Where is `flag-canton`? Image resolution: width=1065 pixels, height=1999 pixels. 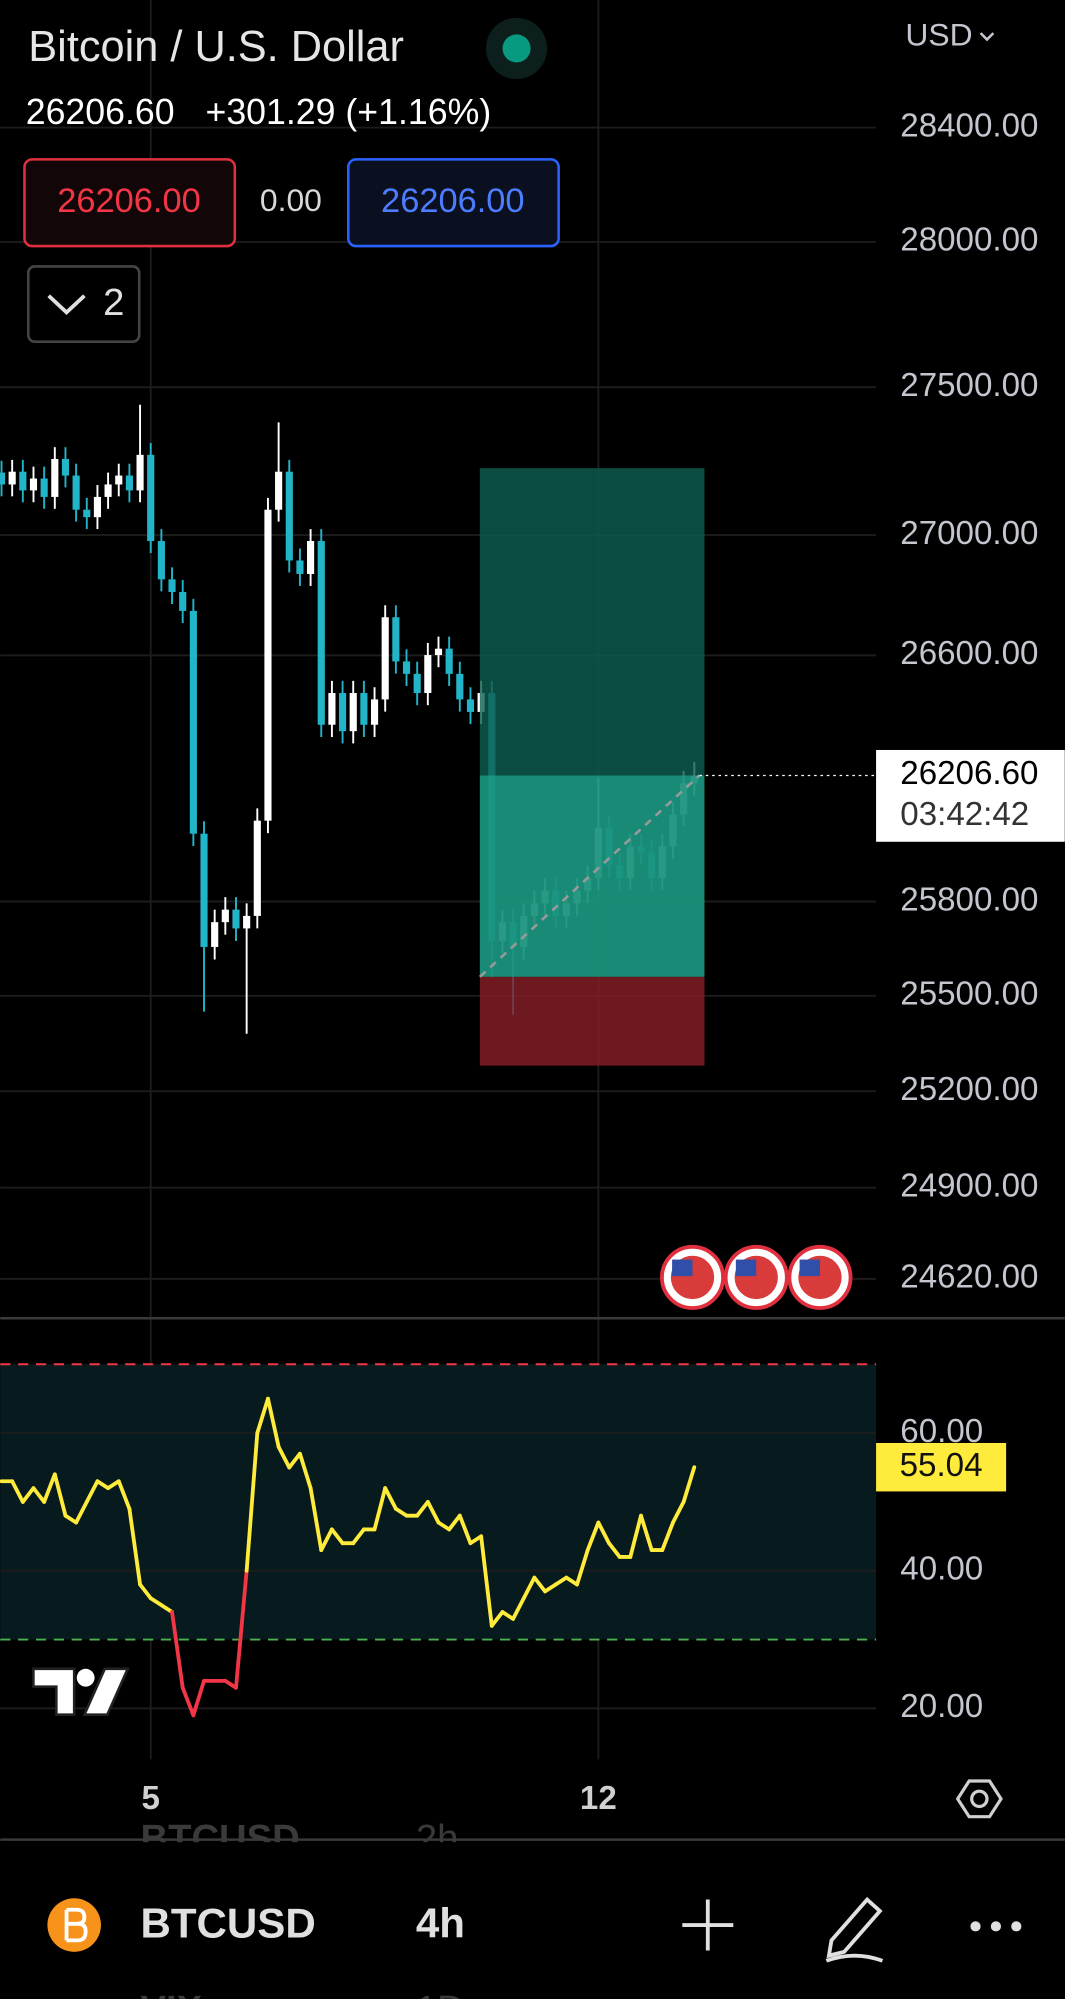
flag-canton is located at coordinates (809, 1268).